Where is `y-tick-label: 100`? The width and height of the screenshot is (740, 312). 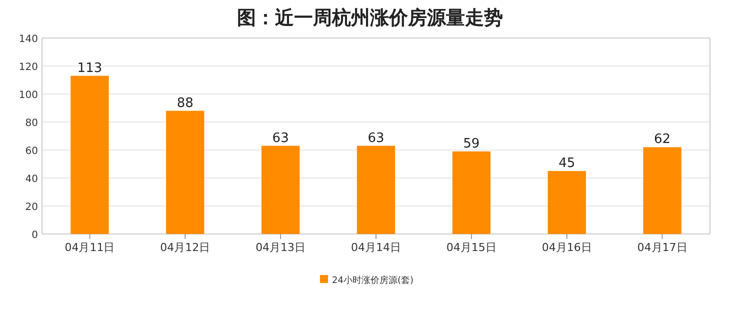 y-tick-label: 100 is located at coordinates (28, 95).